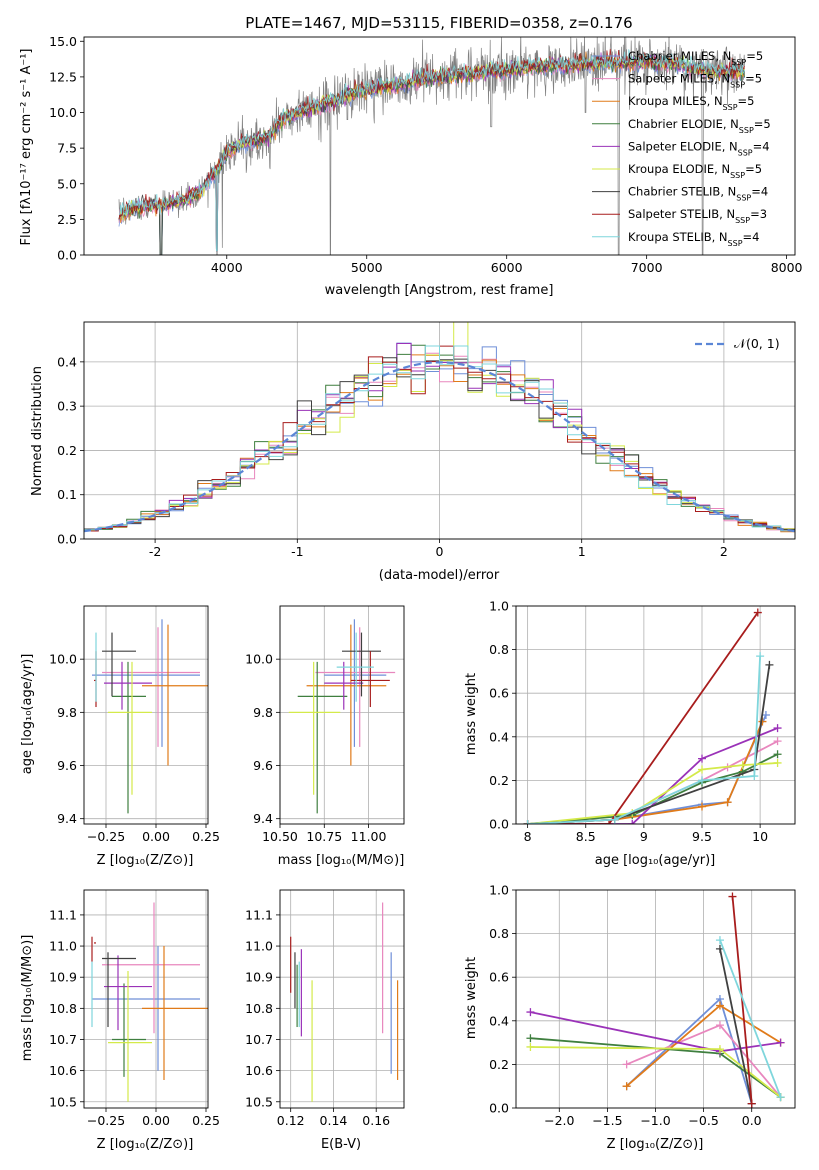 The image size is (819, 1170). I want to click on spectrum-xtick-label: 8000, so click(787, 267).